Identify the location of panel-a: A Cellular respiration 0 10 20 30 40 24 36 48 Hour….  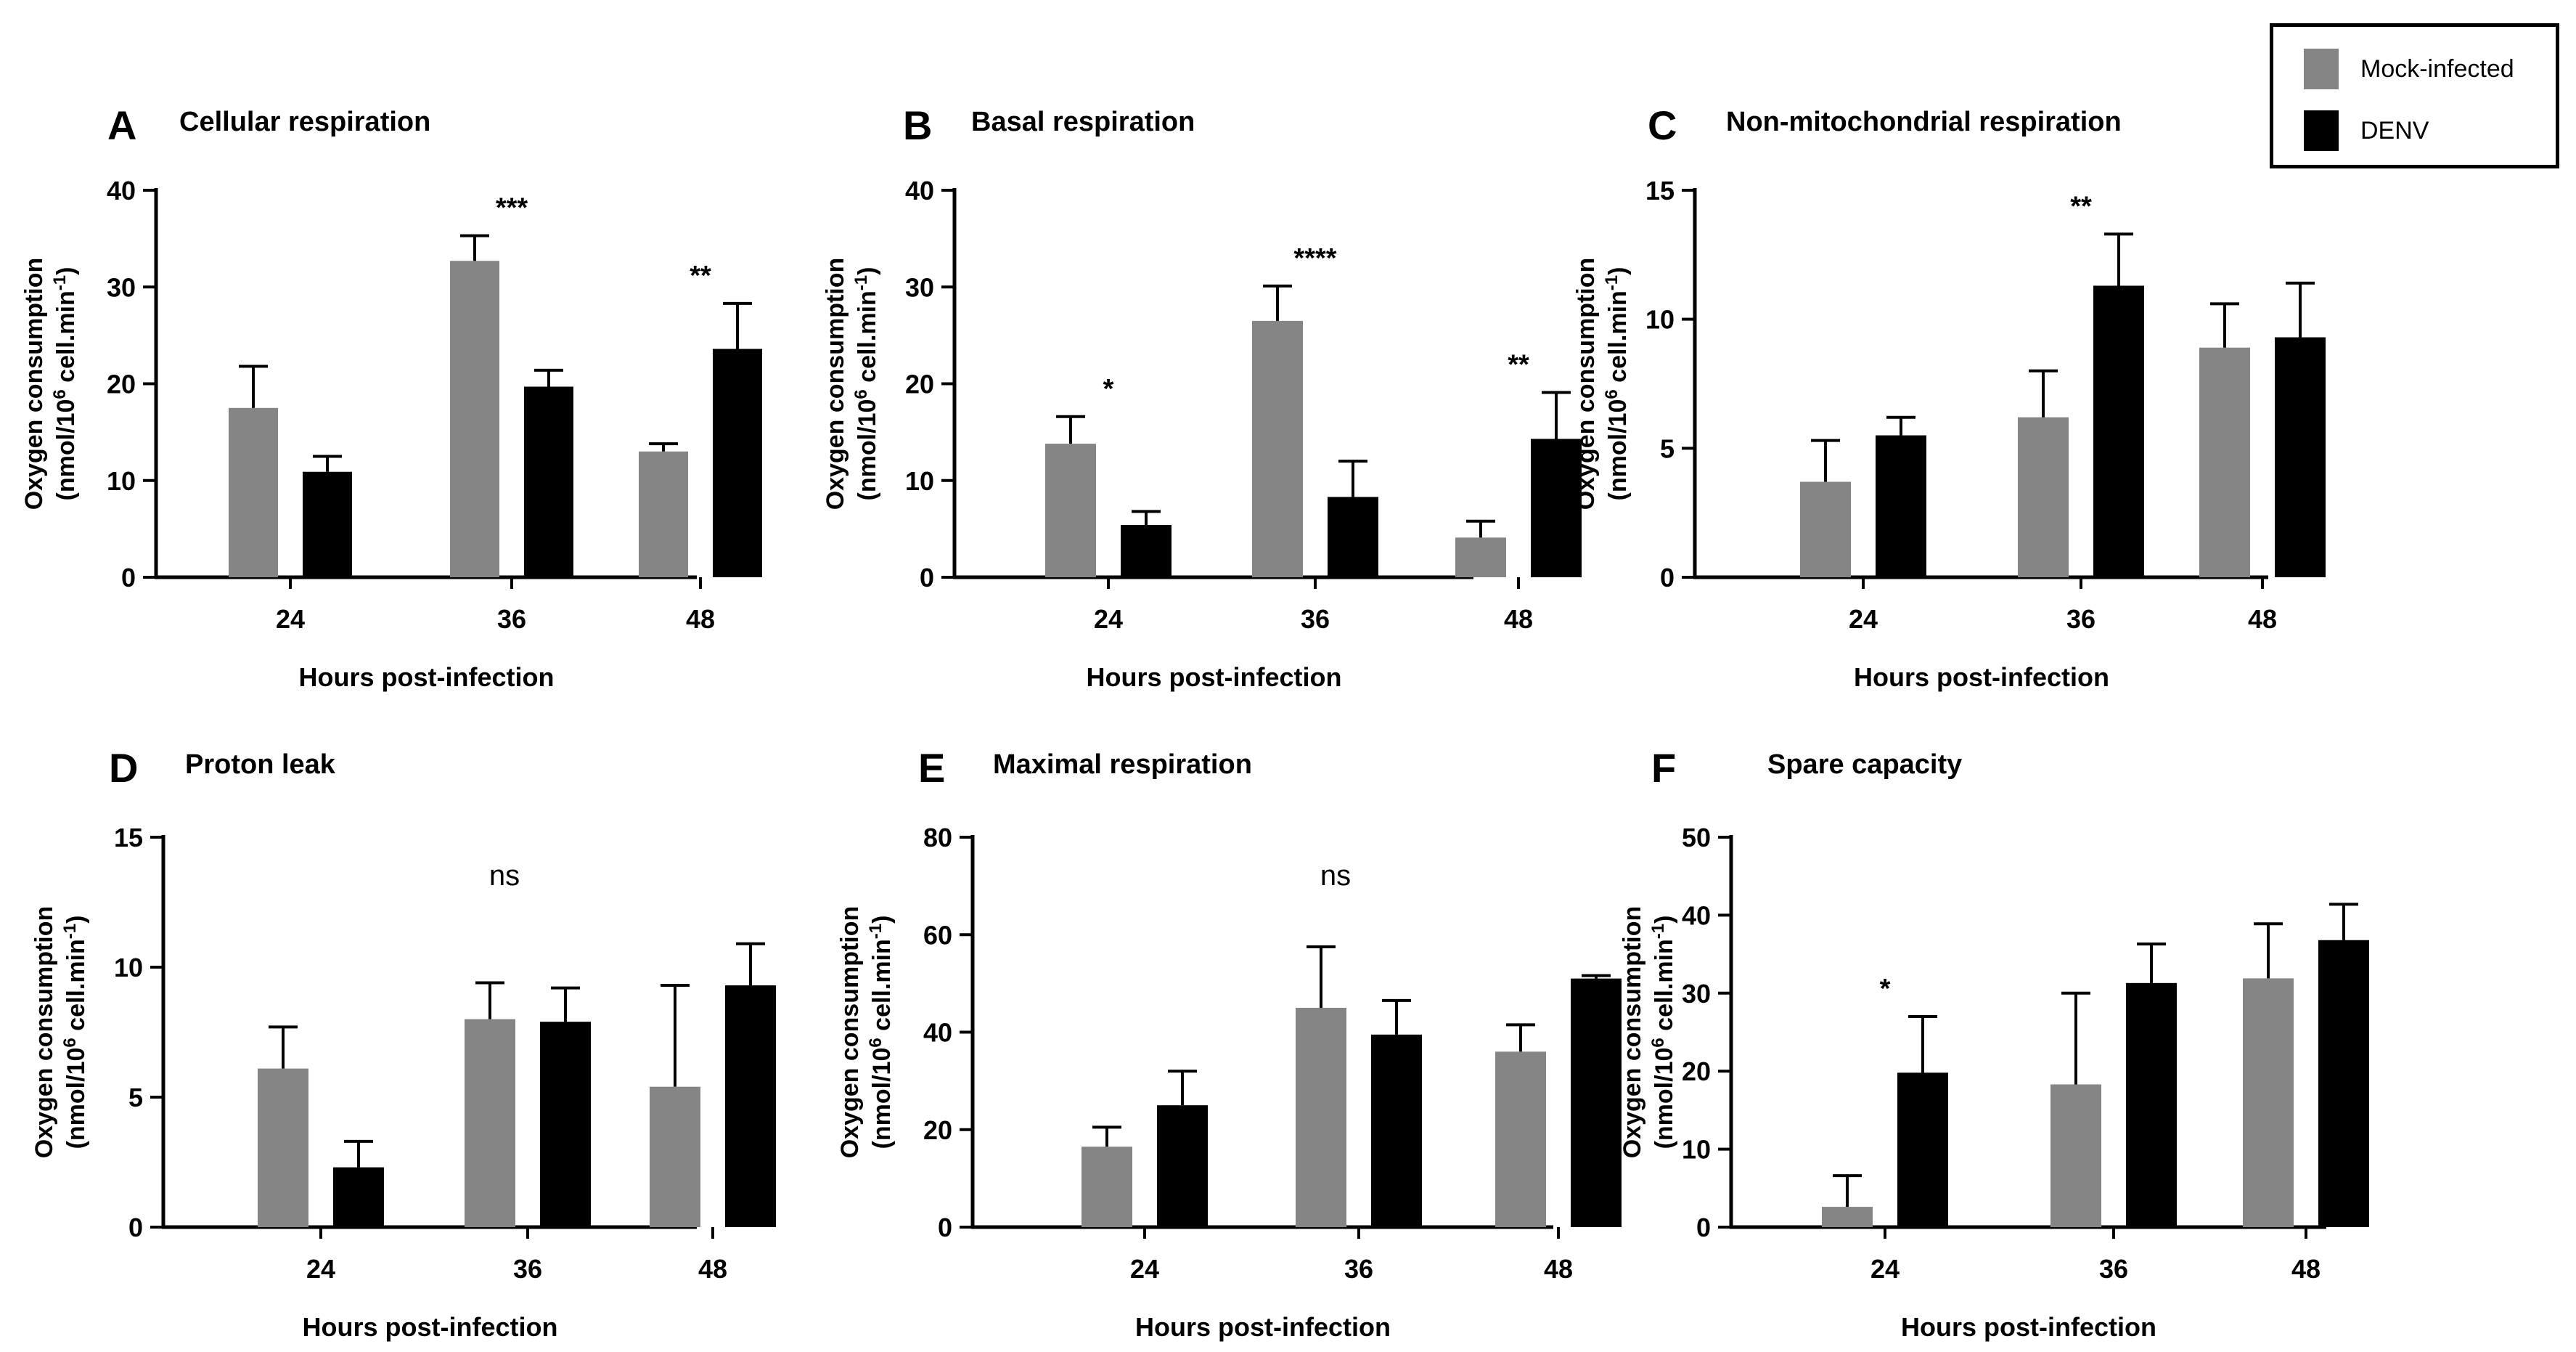
(391, 397).